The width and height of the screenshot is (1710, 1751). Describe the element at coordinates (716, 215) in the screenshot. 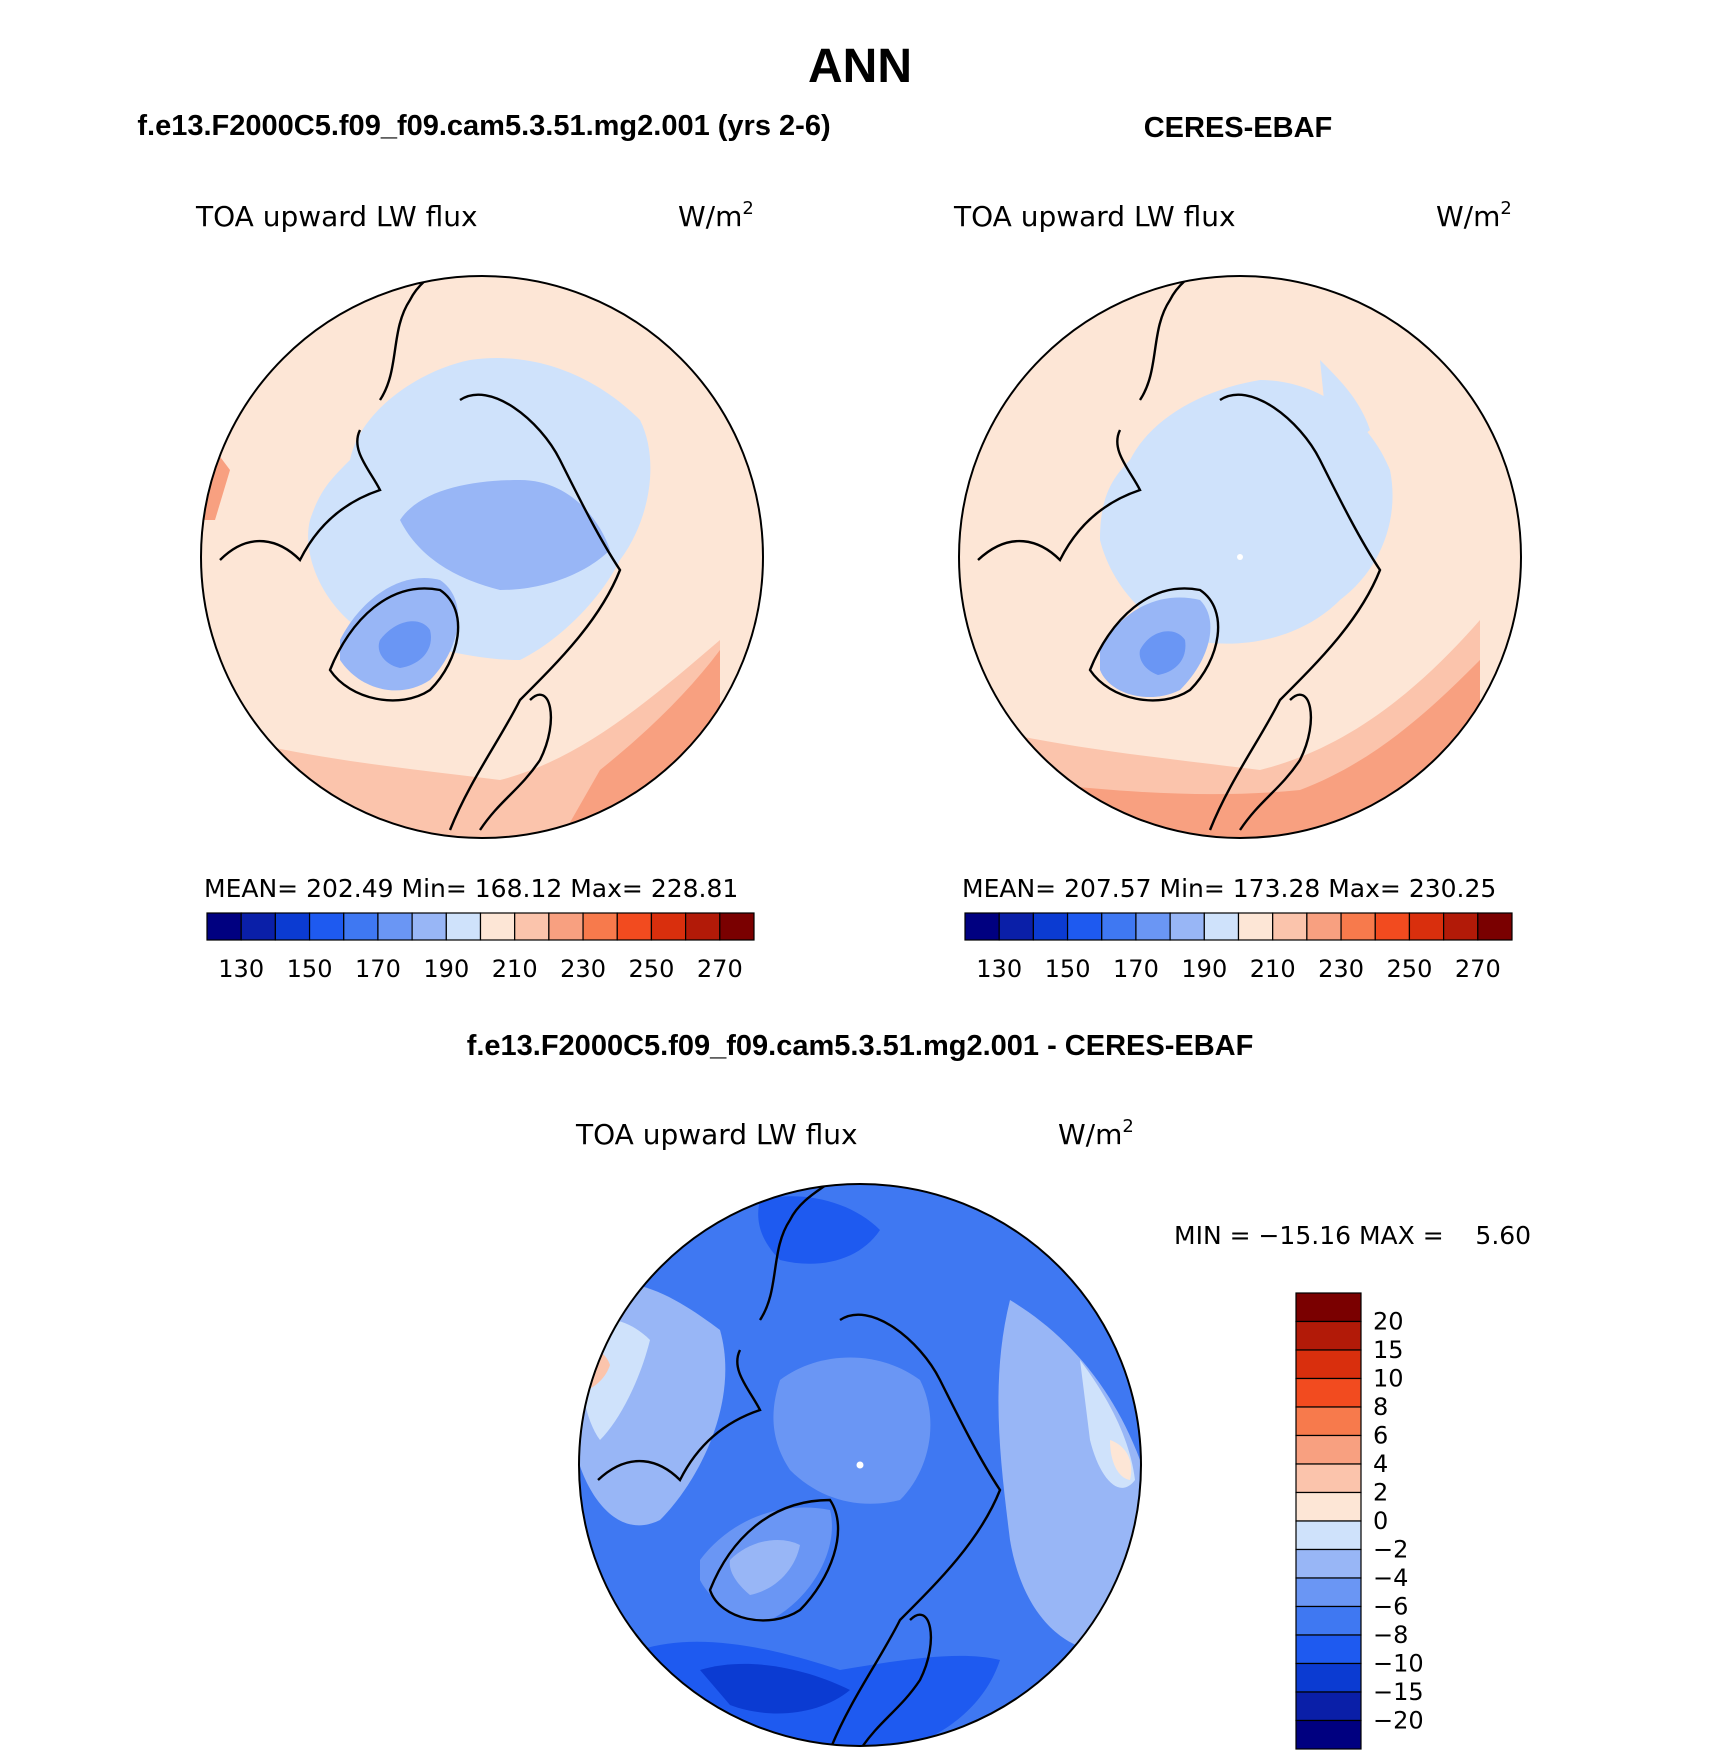

I see `panel-model-units-label: W/m2` at that location.